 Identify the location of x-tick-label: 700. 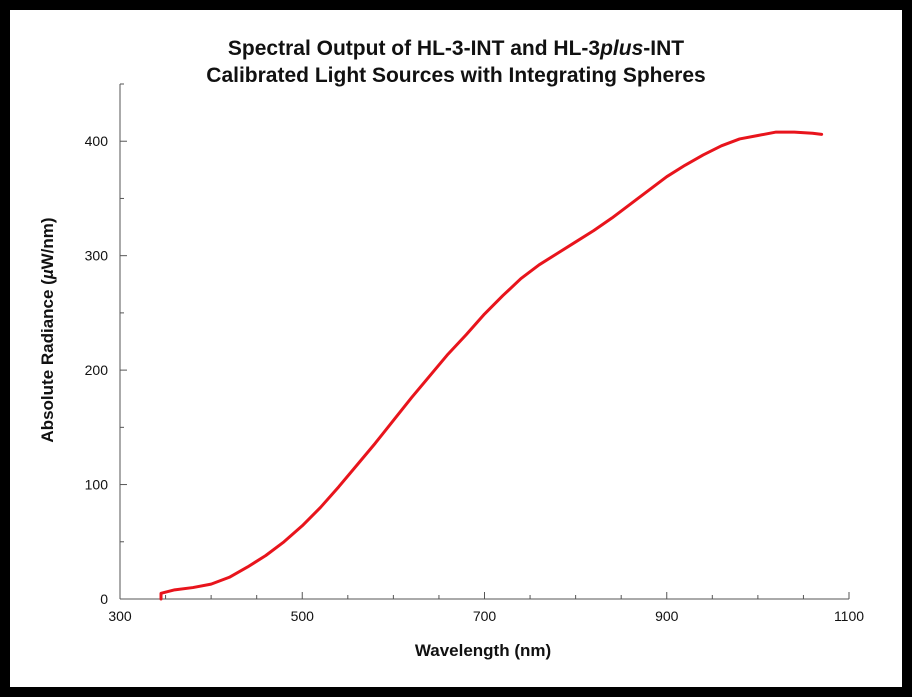
(485, 616).